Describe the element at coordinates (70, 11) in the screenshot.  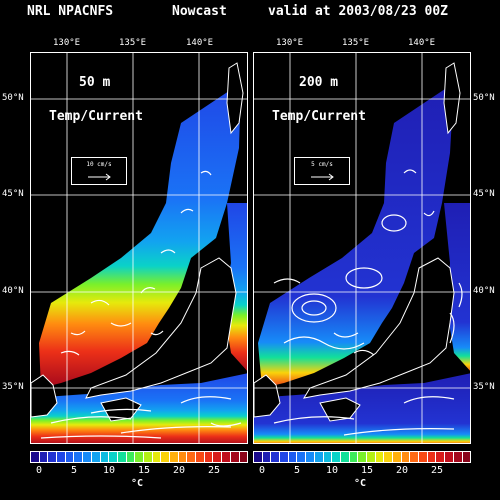
I see `model-title: NRL NPACNFS` at that location.